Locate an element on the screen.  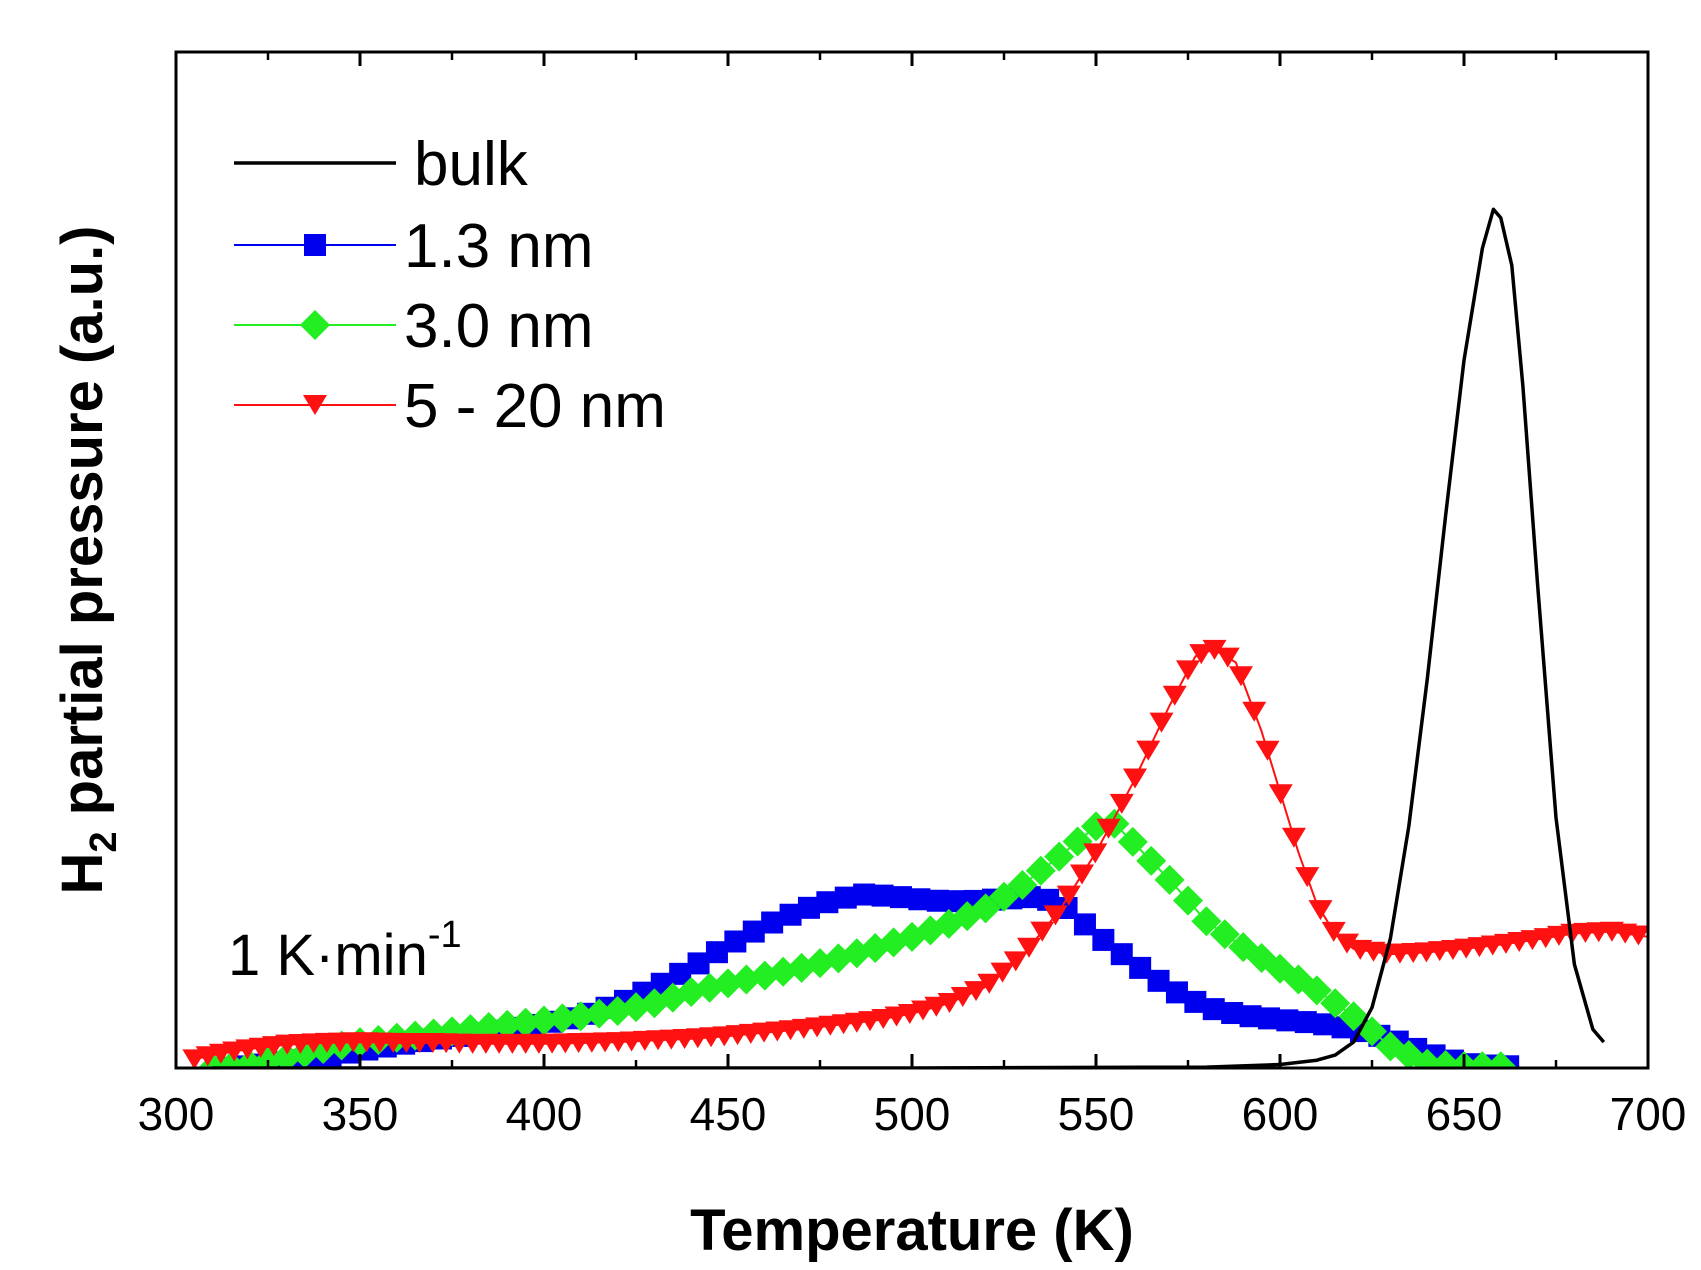
legend-label: bulk is located at coordinates (471, 164).